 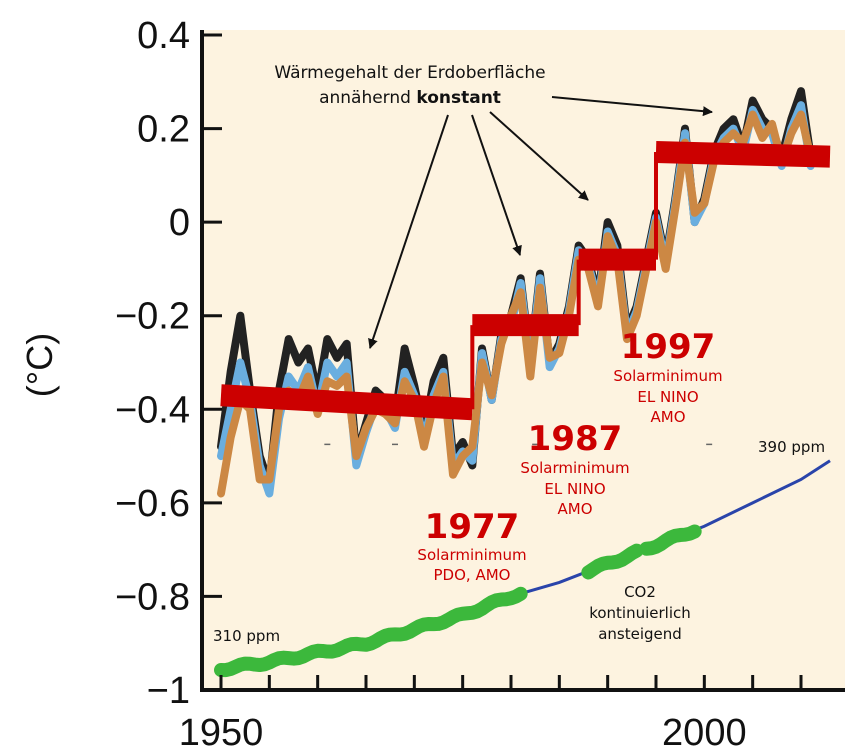 I want to click on period-1997-label: 1997 Solarminimum EL NINO AMO, so click(x=667, y=376).